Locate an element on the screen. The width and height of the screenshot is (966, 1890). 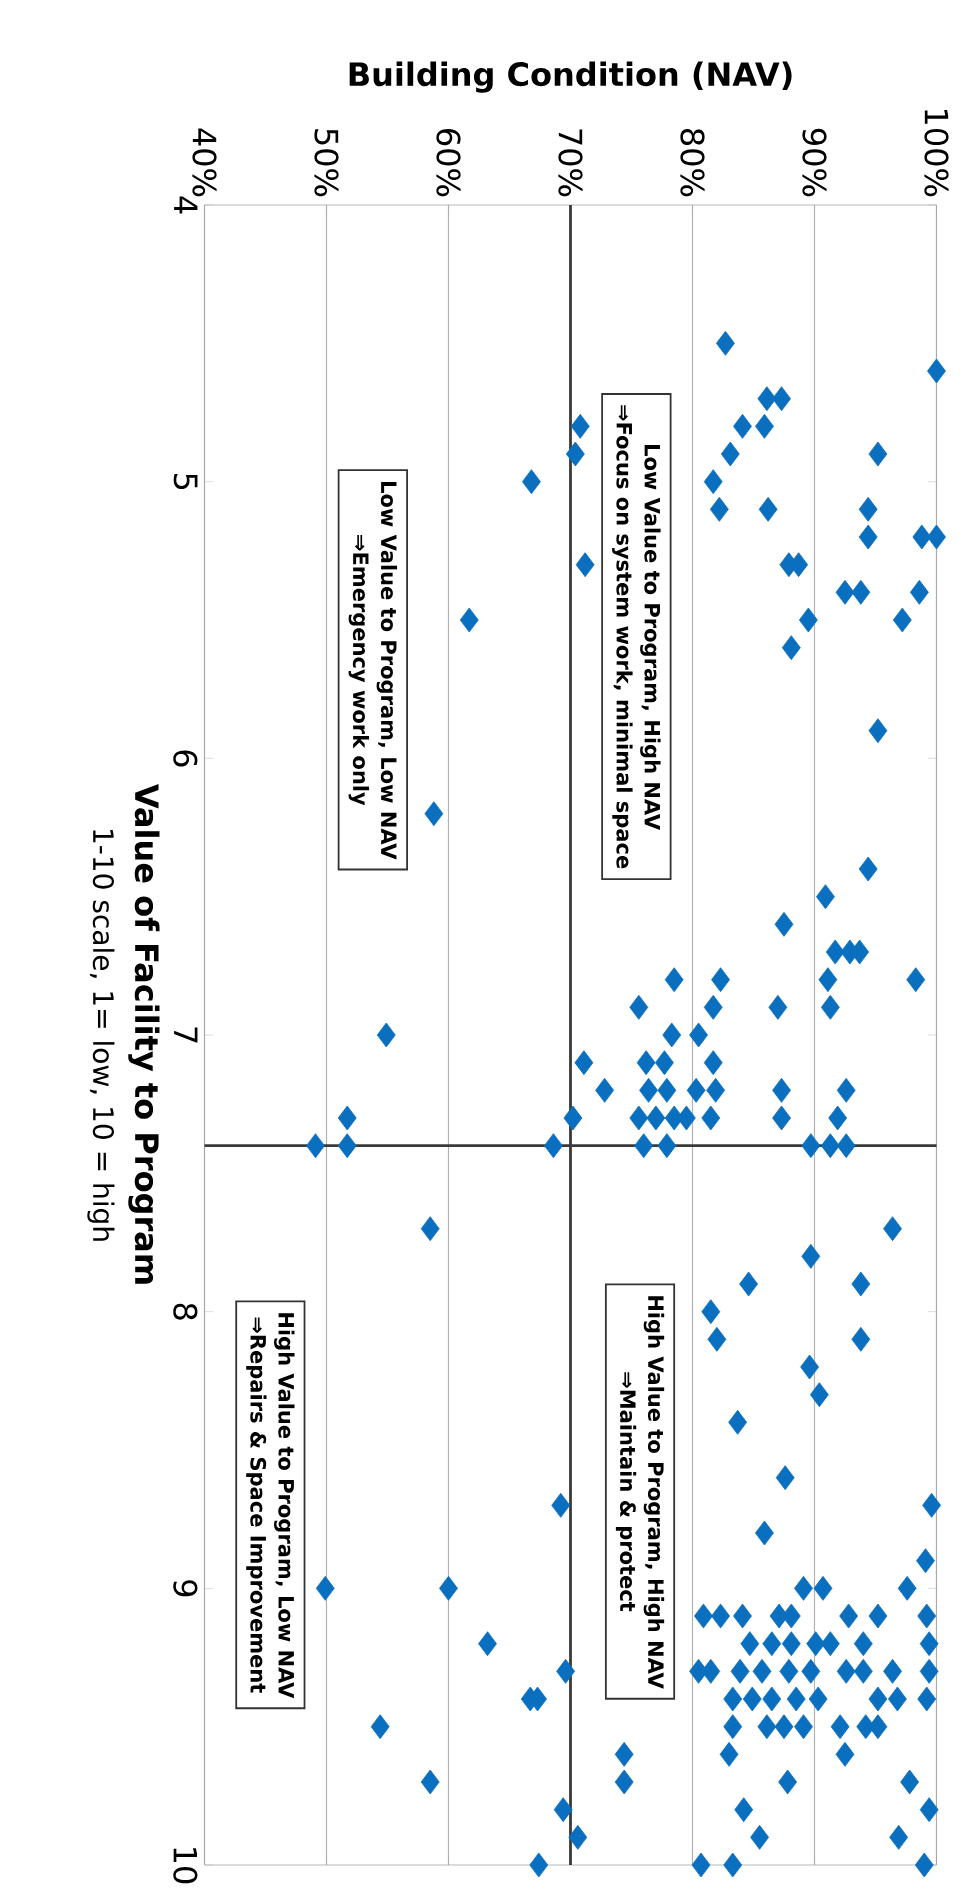
annotation: ⇒Maintain & protect is located at coordinates (626, 1492).